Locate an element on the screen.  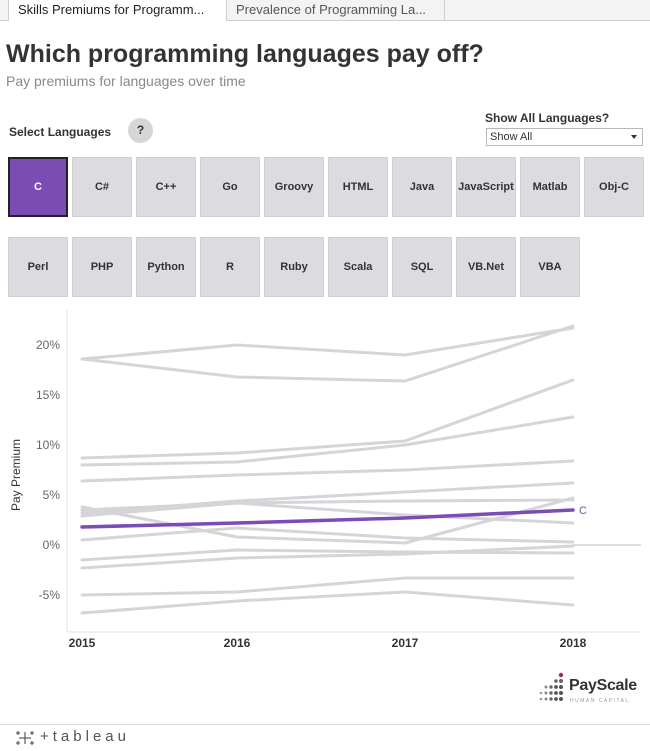
series-line-c is located at coordinates (327, 518).